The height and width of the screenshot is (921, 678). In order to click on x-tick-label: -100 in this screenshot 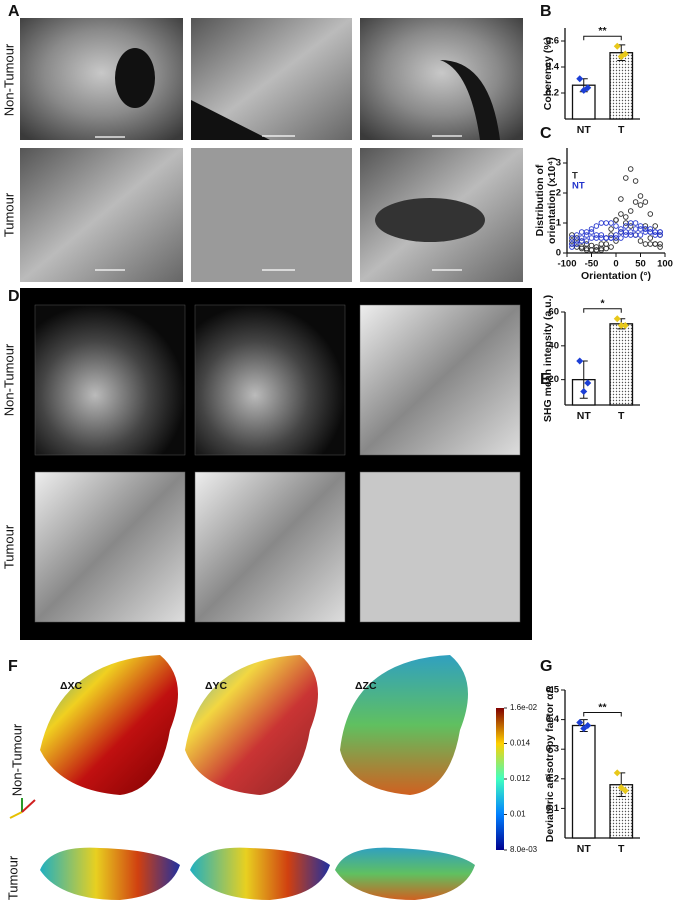, I will do `click(566, 264)`.